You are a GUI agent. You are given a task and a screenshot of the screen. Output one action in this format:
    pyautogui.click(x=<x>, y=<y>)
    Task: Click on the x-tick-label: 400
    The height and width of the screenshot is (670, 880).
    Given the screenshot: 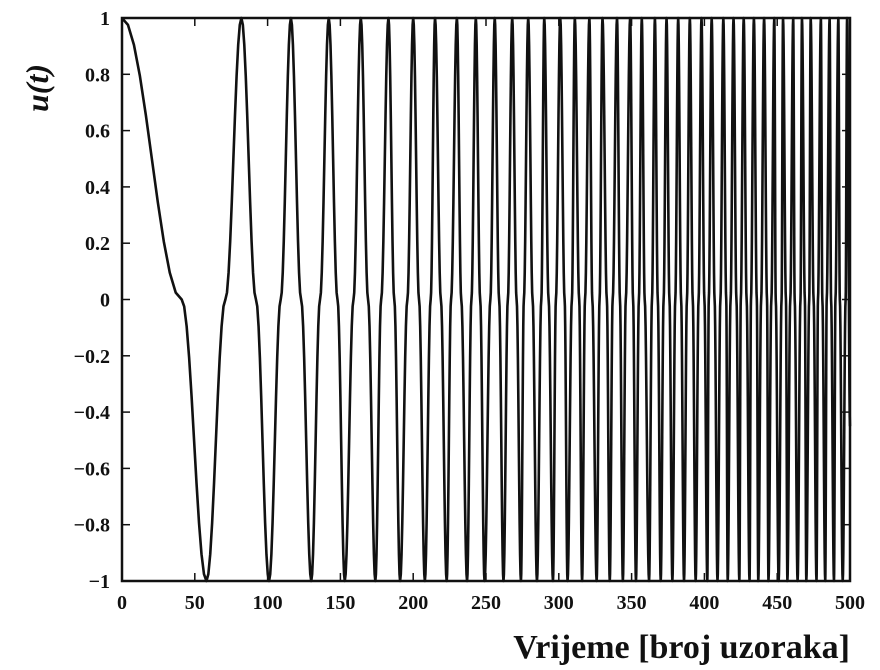 What is the action you would take?
    pyautogui.click(x=704, y=603)
    